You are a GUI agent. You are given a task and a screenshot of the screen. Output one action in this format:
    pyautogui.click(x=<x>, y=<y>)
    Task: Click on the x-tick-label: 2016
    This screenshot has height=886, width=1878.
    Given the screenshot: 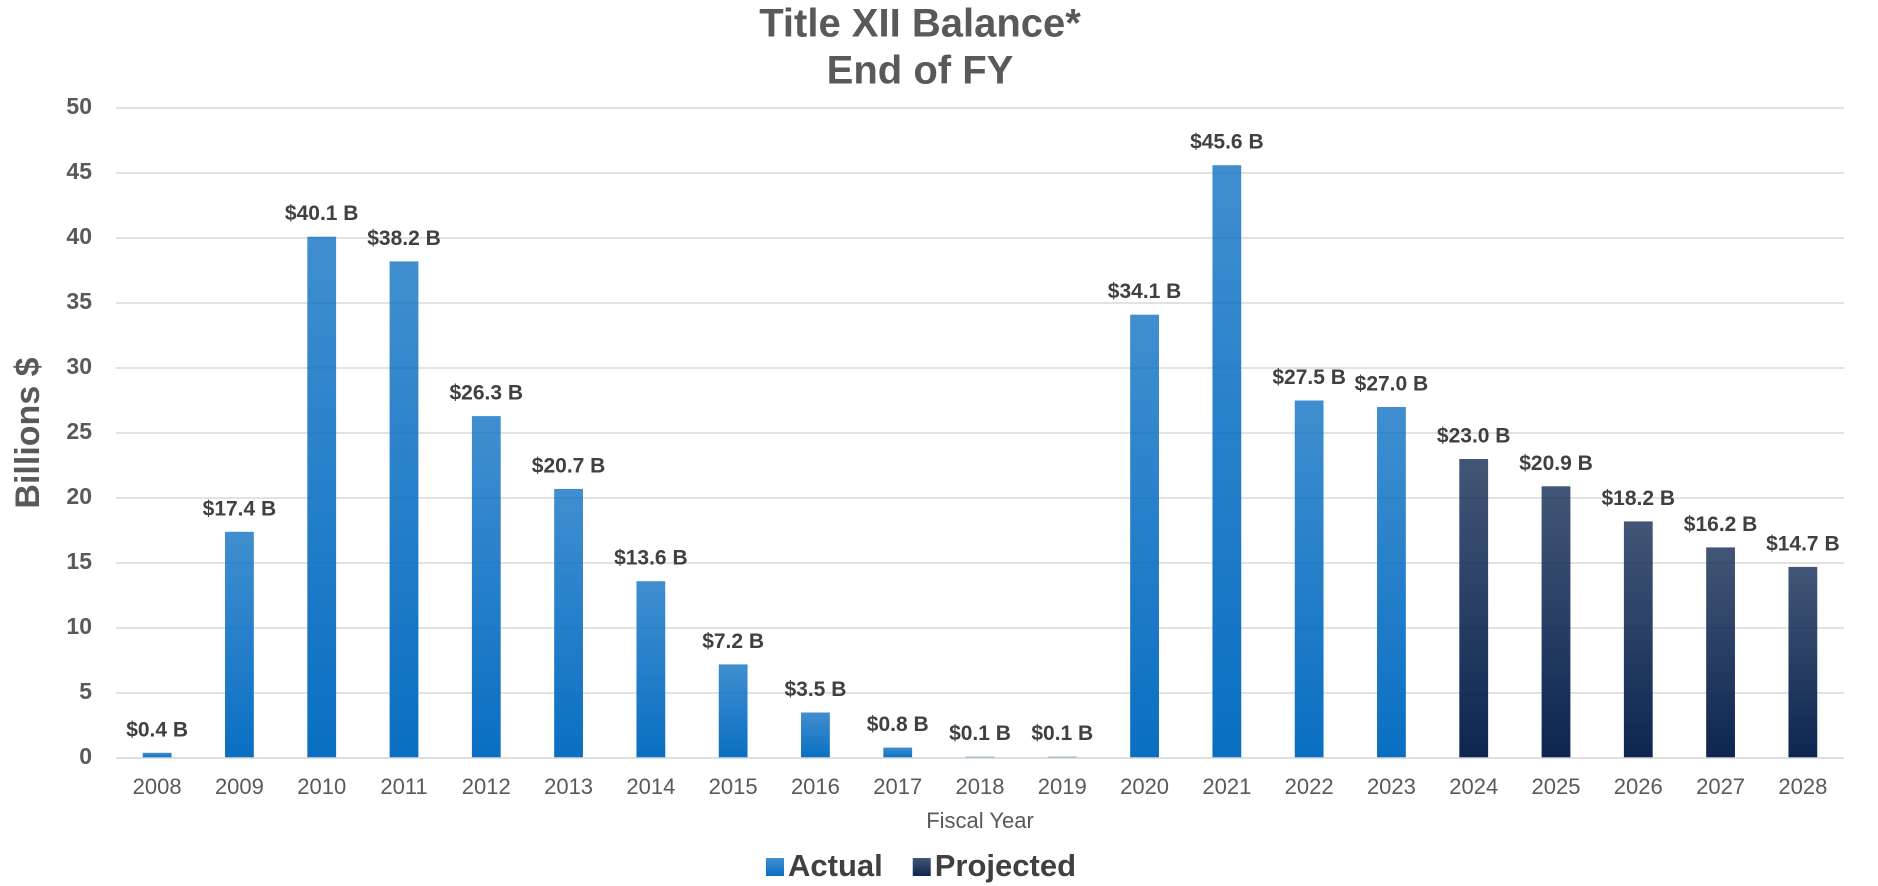 What is the action you would take?
    pyautogui.click(x=815, y=786)
    